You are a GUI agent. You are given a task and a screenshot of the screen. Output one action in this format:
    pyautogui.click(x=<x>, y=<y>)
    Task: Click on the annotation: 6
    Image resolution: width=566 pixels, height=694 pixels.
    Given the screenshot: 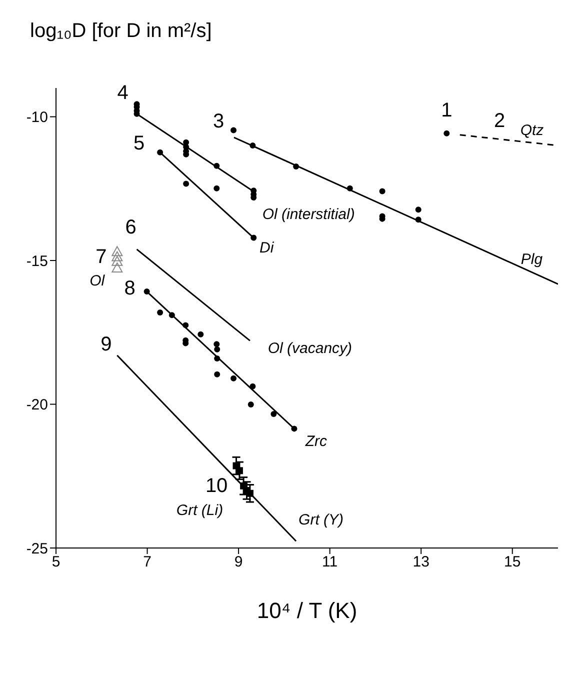 What is the action you would take?
    pyautogui.click(x=130, y=227)
    